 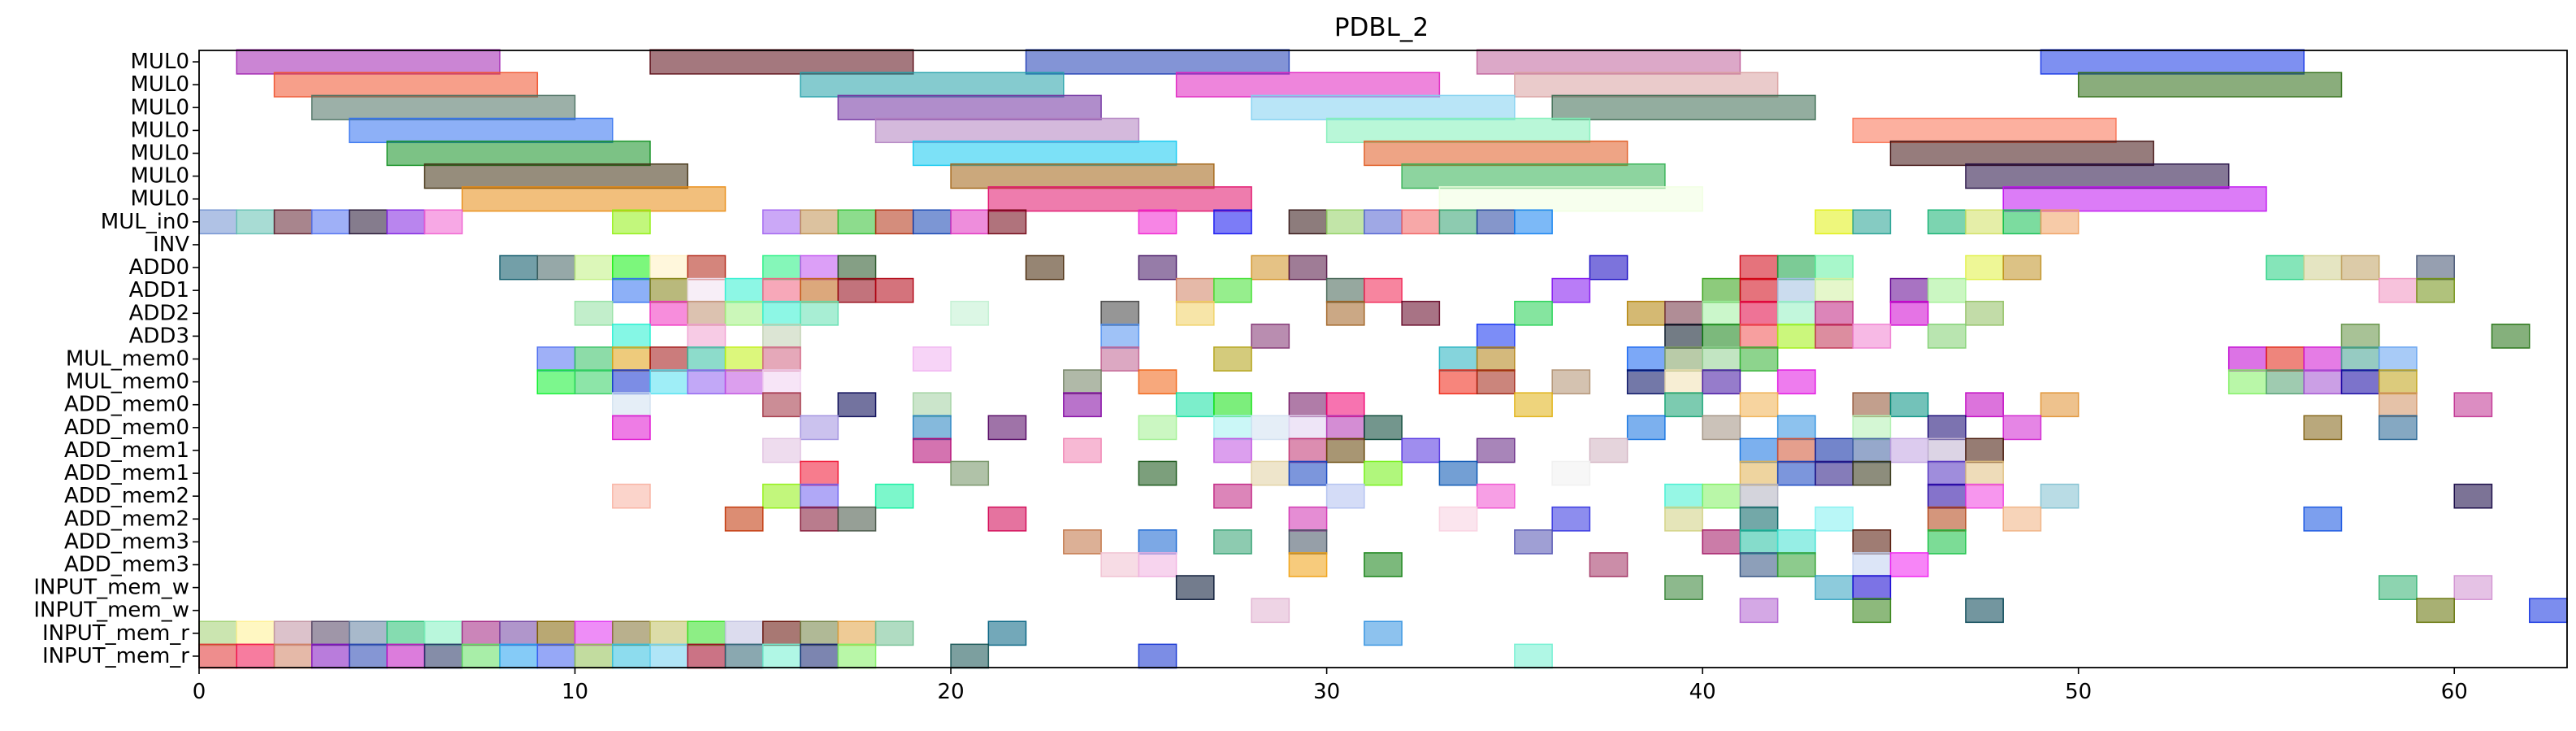 I want to click on x-tick-label: 10, so click(x=575, y=692).